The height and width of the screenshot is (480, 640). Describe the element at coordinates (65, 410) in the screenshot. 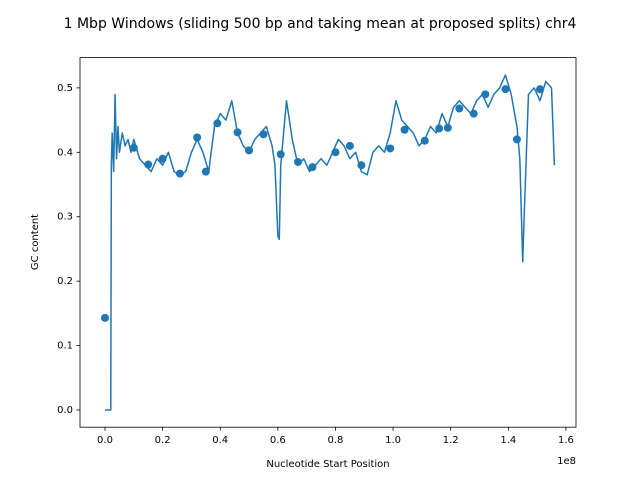

I see `y-tick-label: 0.0` at that location.